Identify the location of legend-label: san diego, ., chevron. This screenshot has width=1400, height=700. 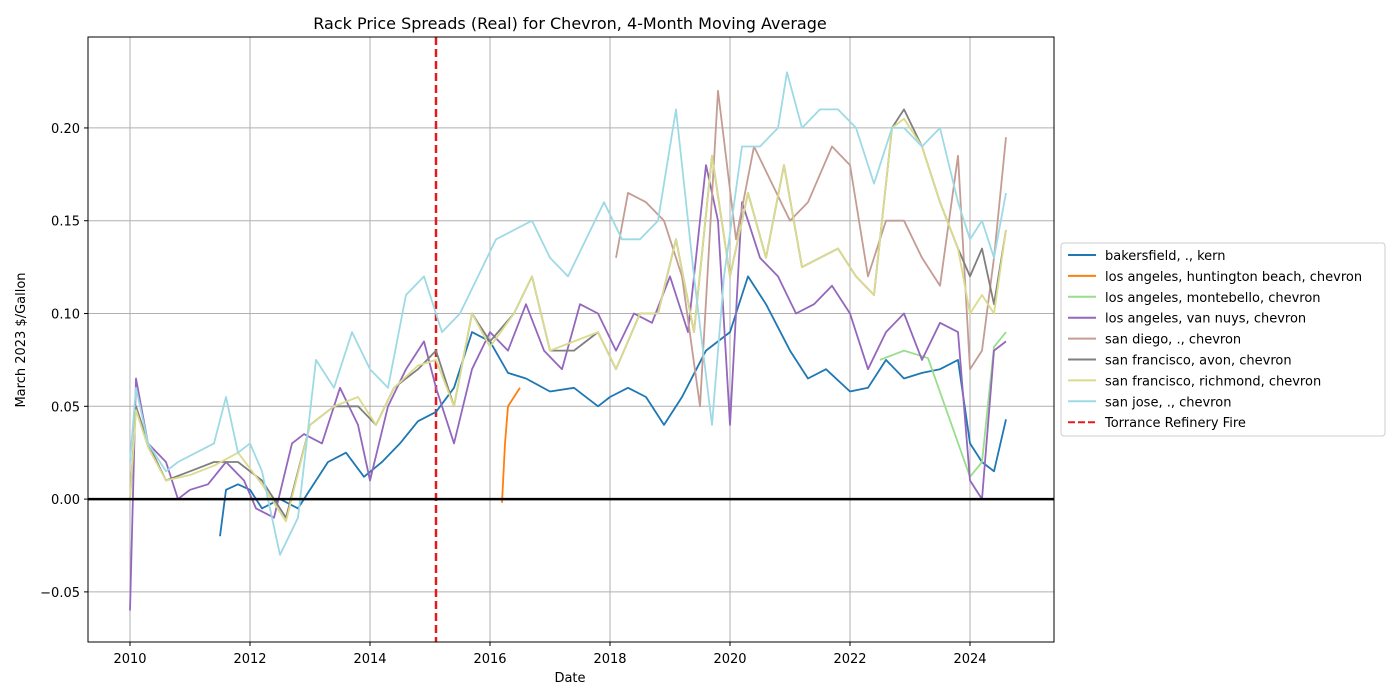
(1173, 340).